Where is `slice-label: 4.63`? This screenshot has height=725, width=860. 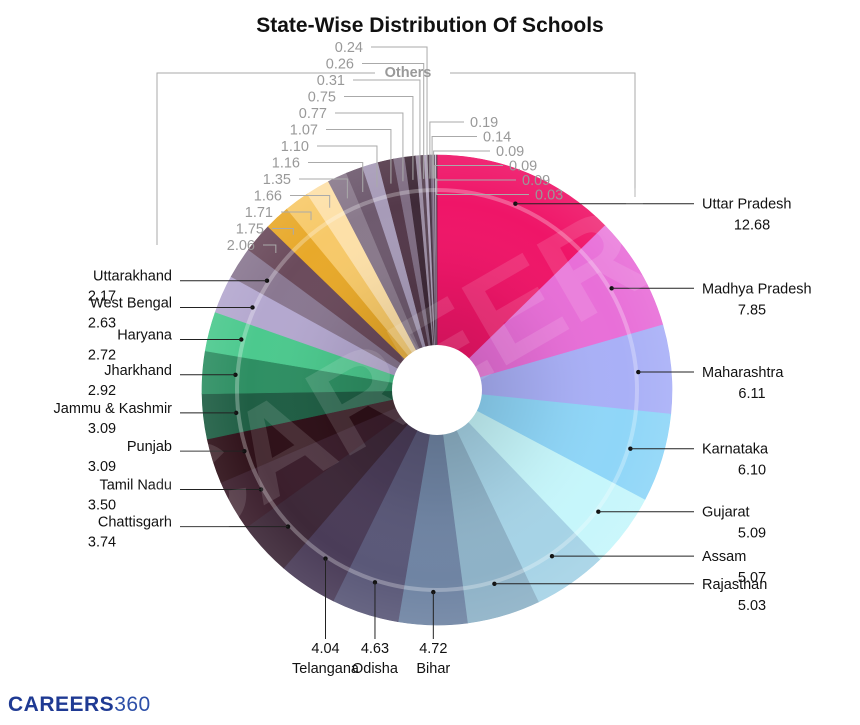
slice-label: 4.63 is located at coordinates (375, 649).